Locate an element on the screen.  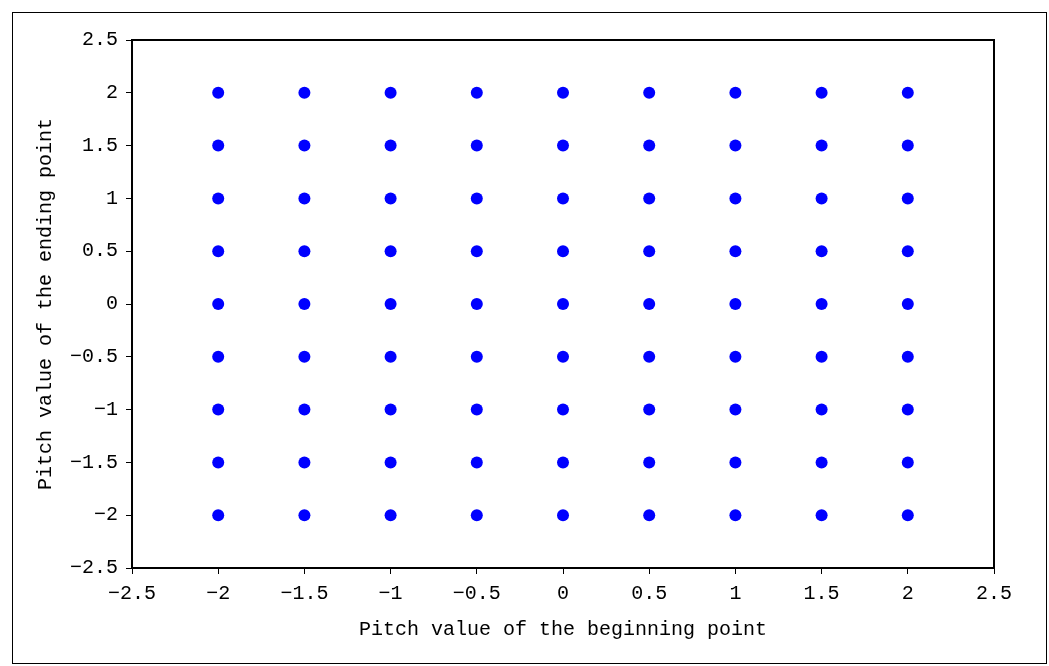
y-tick-label: 2 is located at coordinates (112, 93).